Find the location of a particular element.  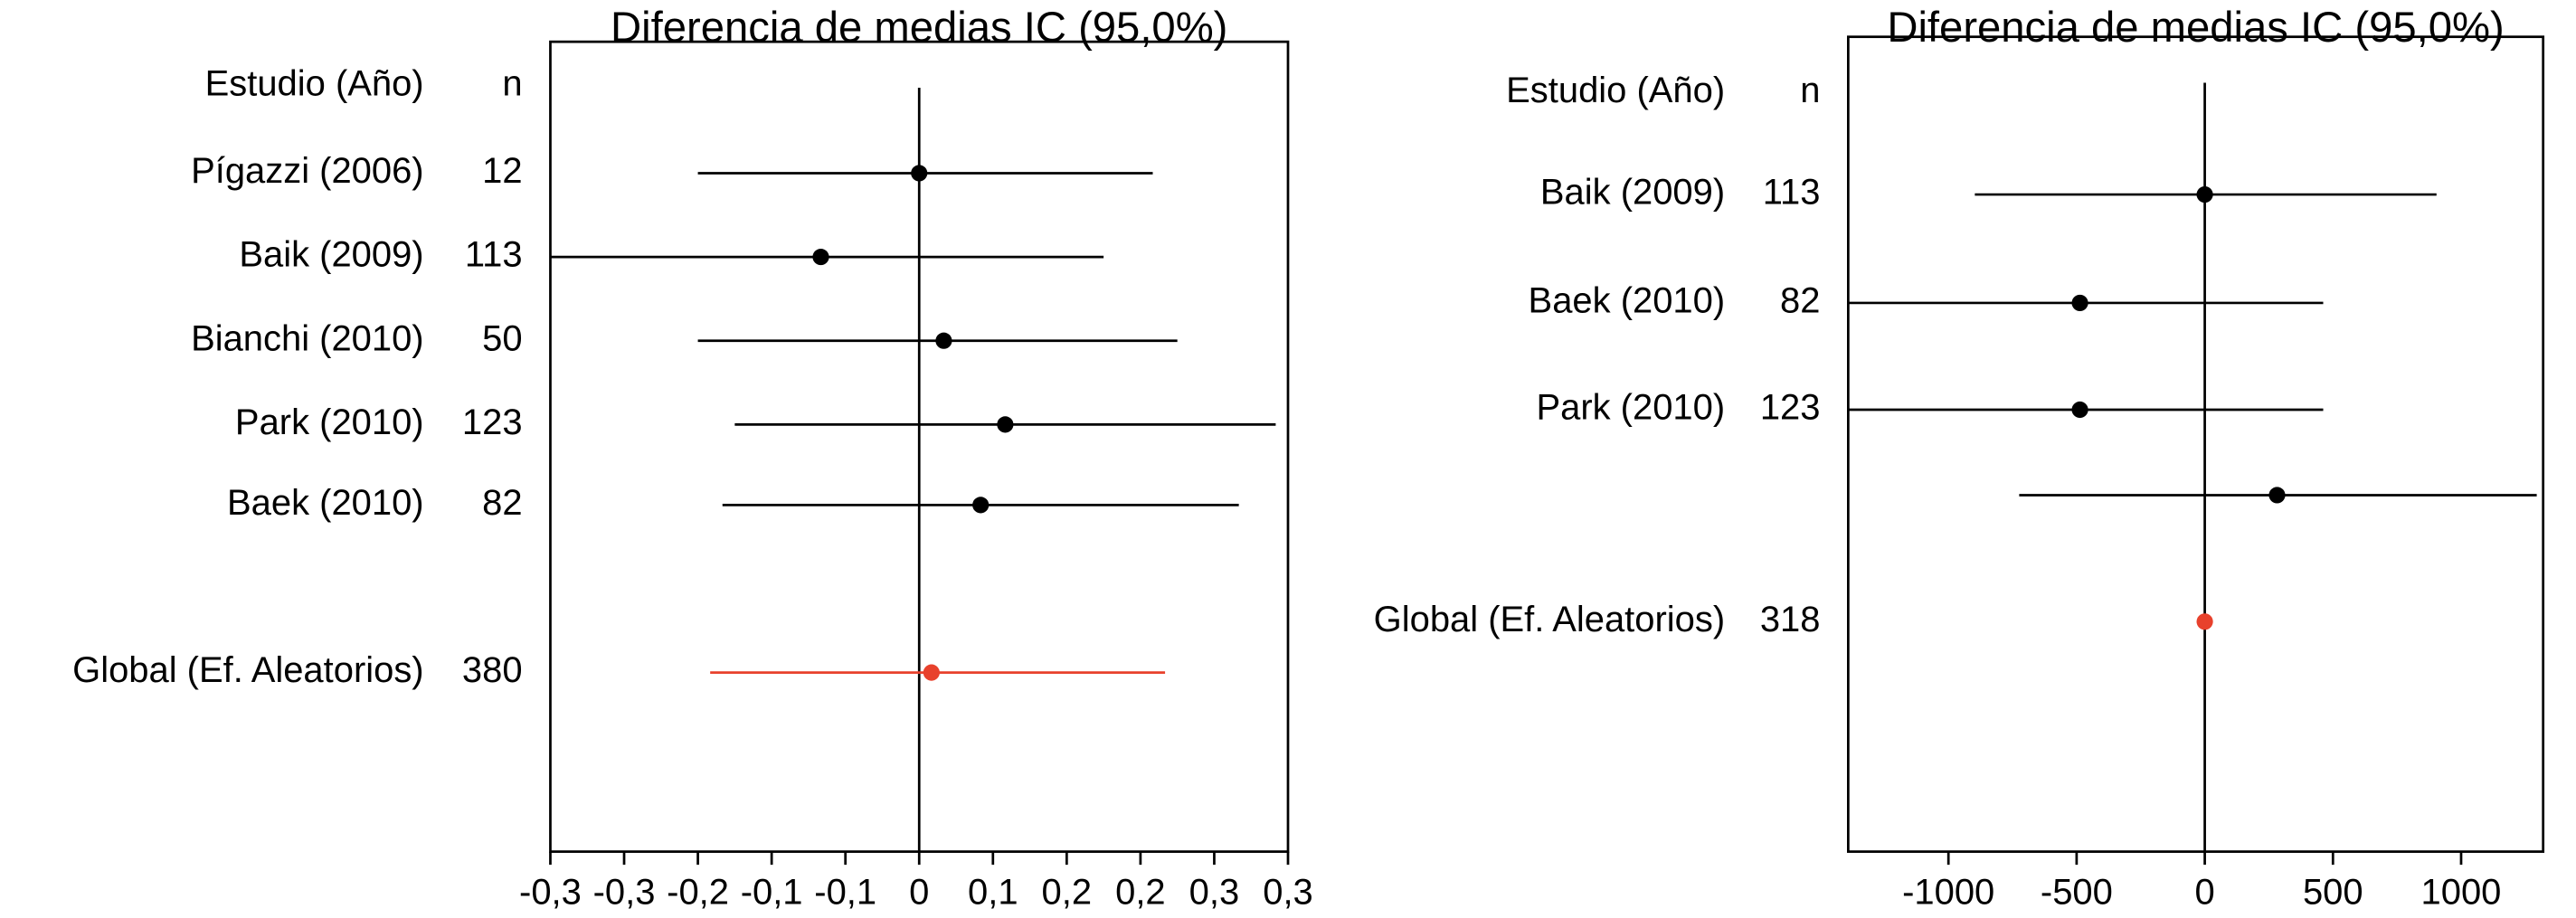

x-tick-label: 1000 is located at coordinates (2461, 892).